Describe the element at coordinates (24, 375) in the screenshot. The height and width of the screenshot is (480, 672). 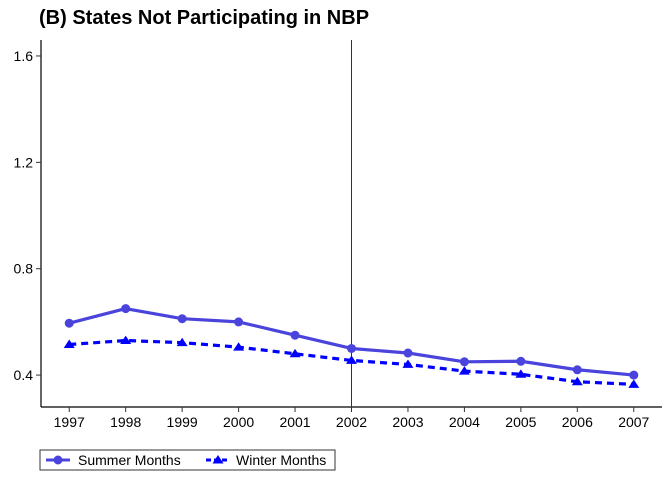
I see `y-tick-label: 0.4` at that location.